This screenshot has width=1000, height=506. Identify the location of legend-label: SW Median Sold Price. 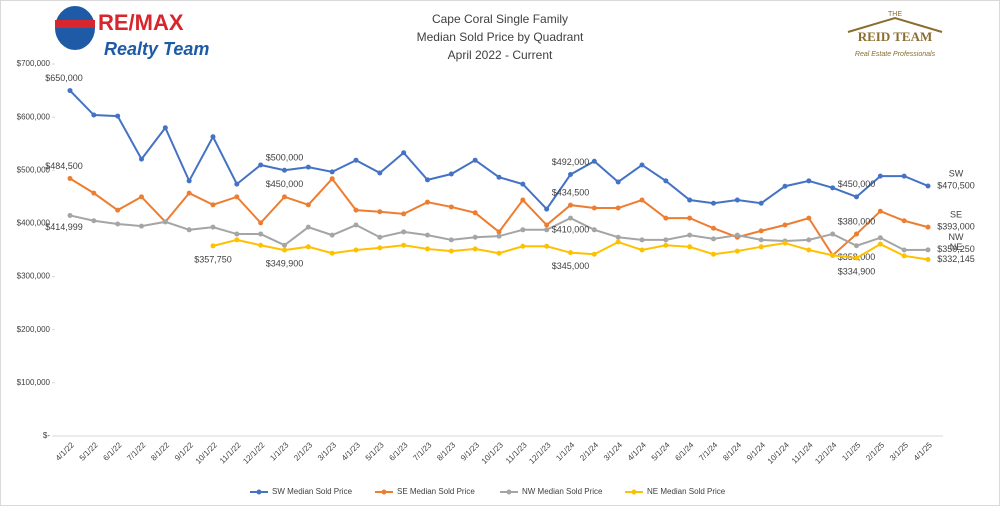
(312, 491).